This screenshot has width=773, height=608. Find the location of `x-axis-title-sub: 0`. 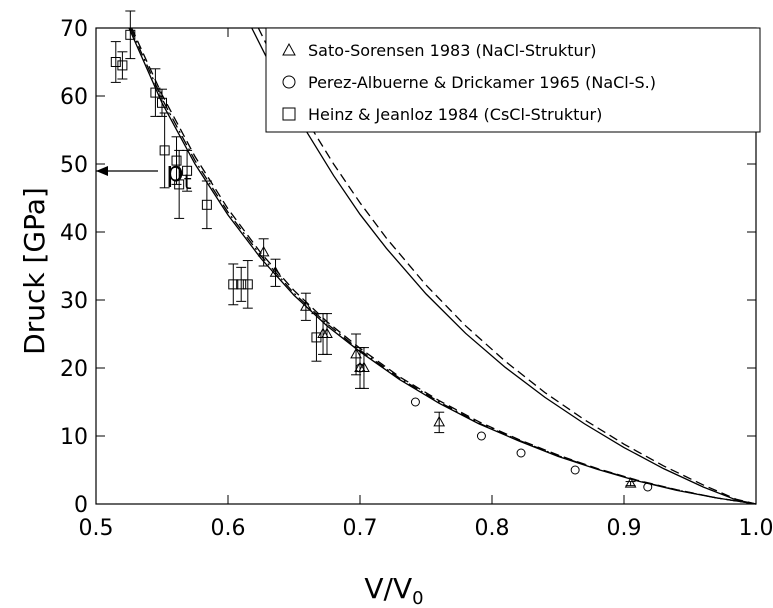

x-axis-title-sub: 0 is located at coordinates (417, 598).